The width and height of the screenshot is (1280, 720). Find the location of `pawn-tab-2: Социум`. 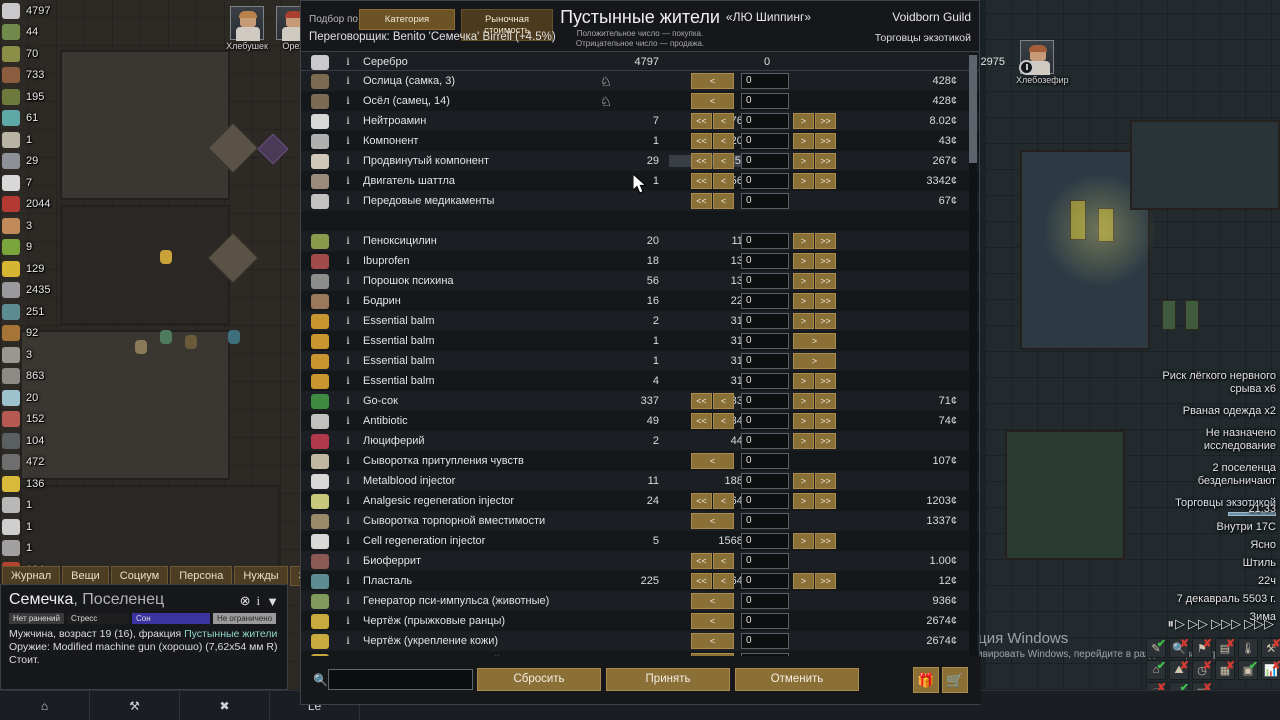

pawn-tab-2: Социум is located at coordinates (139, 576).